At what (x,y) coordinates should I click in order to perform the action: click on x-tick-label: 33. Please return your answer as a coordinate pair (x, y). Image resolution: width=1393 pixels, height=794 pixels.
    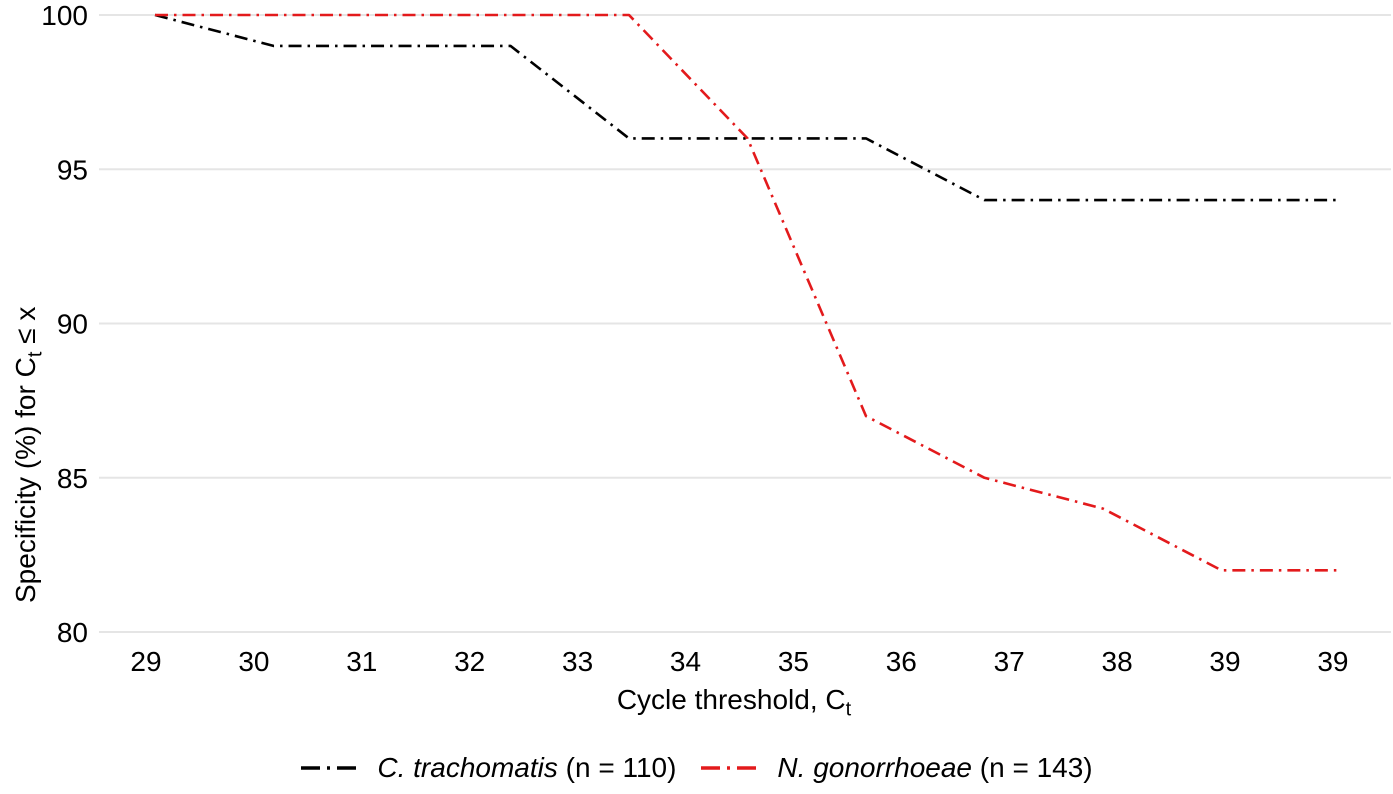
    Looking at the image, I should click on (577, 661).